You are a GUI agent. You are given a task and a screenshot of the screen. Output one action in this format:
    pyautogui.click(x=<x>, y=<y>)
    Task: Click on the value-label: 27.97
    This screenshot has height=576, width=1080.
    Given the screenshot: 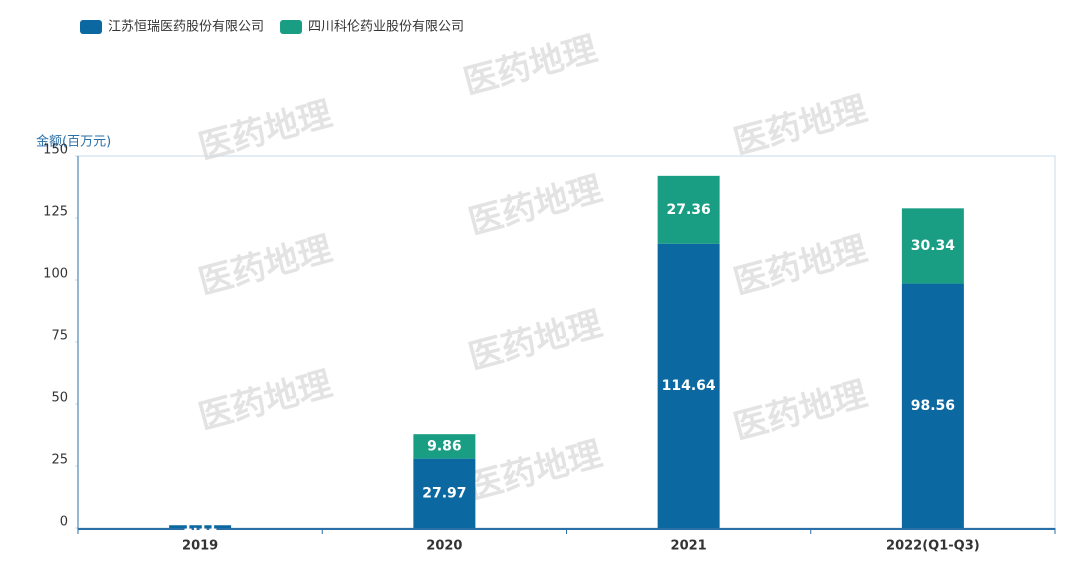 What is the action you would take?
    pyautogui.click(x=444, y=493)
    